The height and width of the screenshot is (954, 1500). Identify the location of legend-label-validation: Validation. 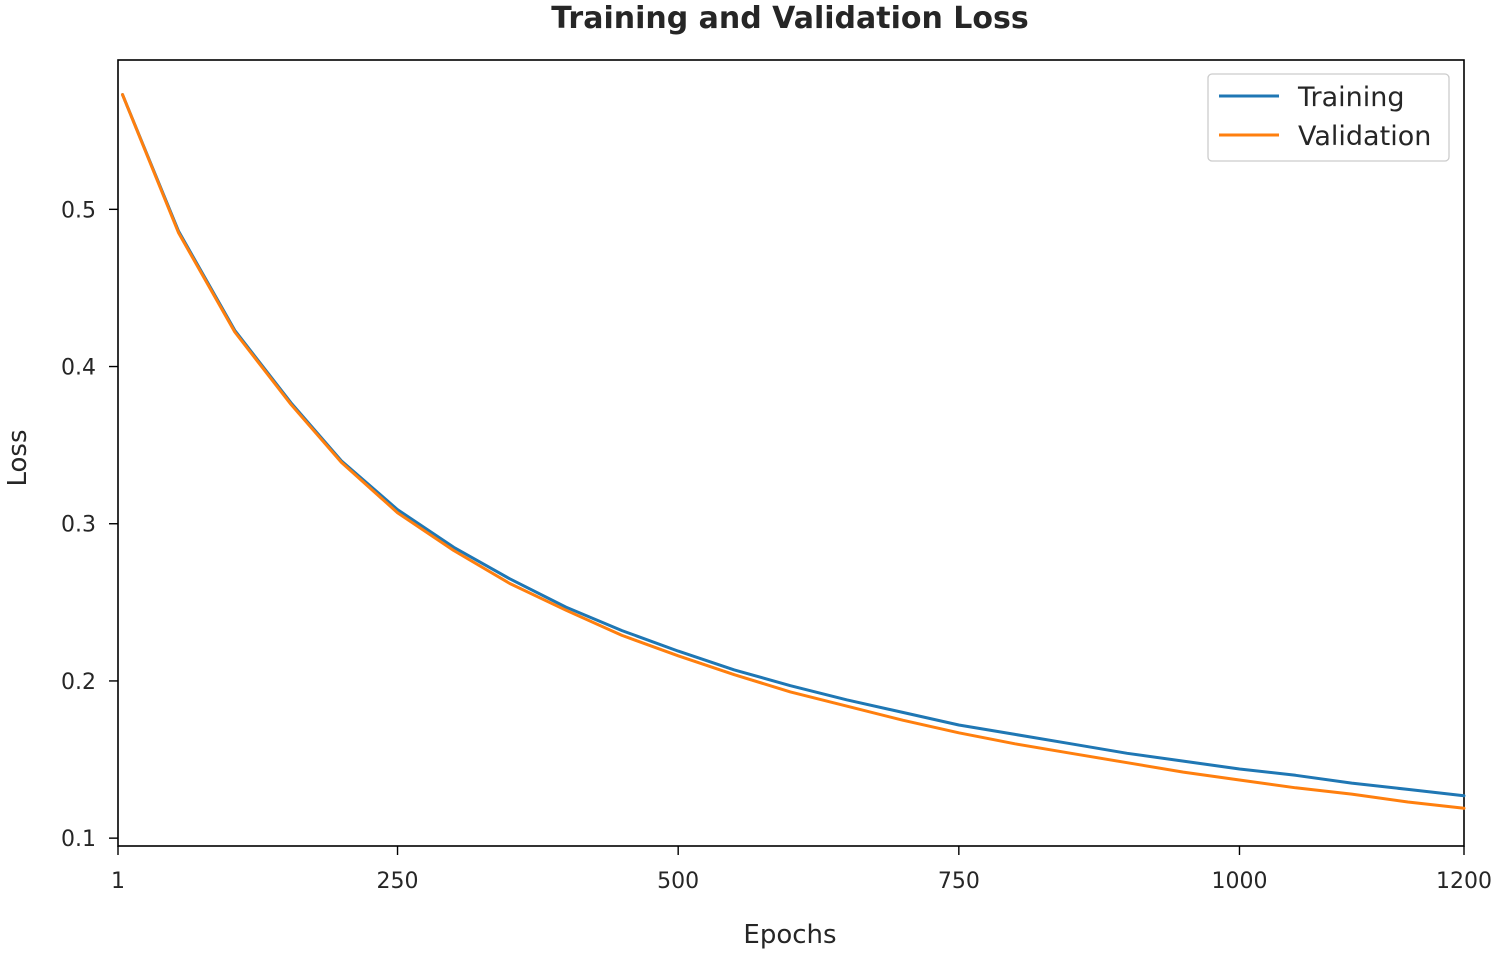
(1364, 136).